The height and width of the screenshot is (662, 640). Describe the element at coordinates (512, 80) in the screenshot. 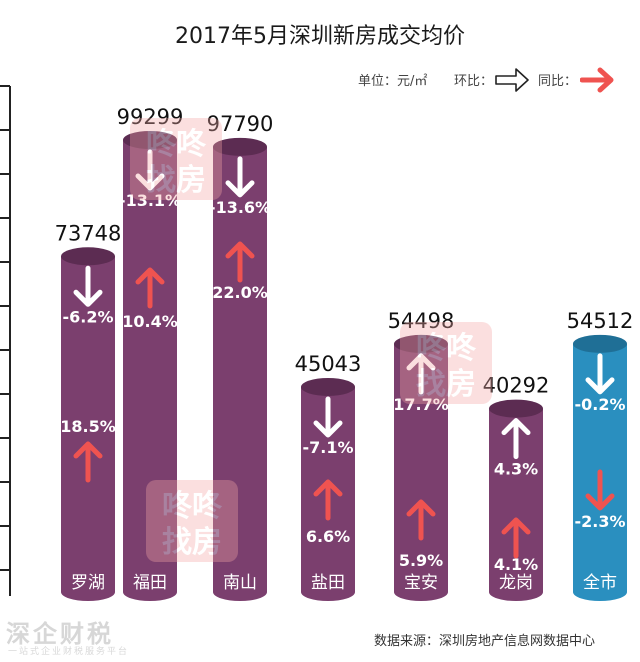

I see `legend-mom-arrow-icon` at that location.